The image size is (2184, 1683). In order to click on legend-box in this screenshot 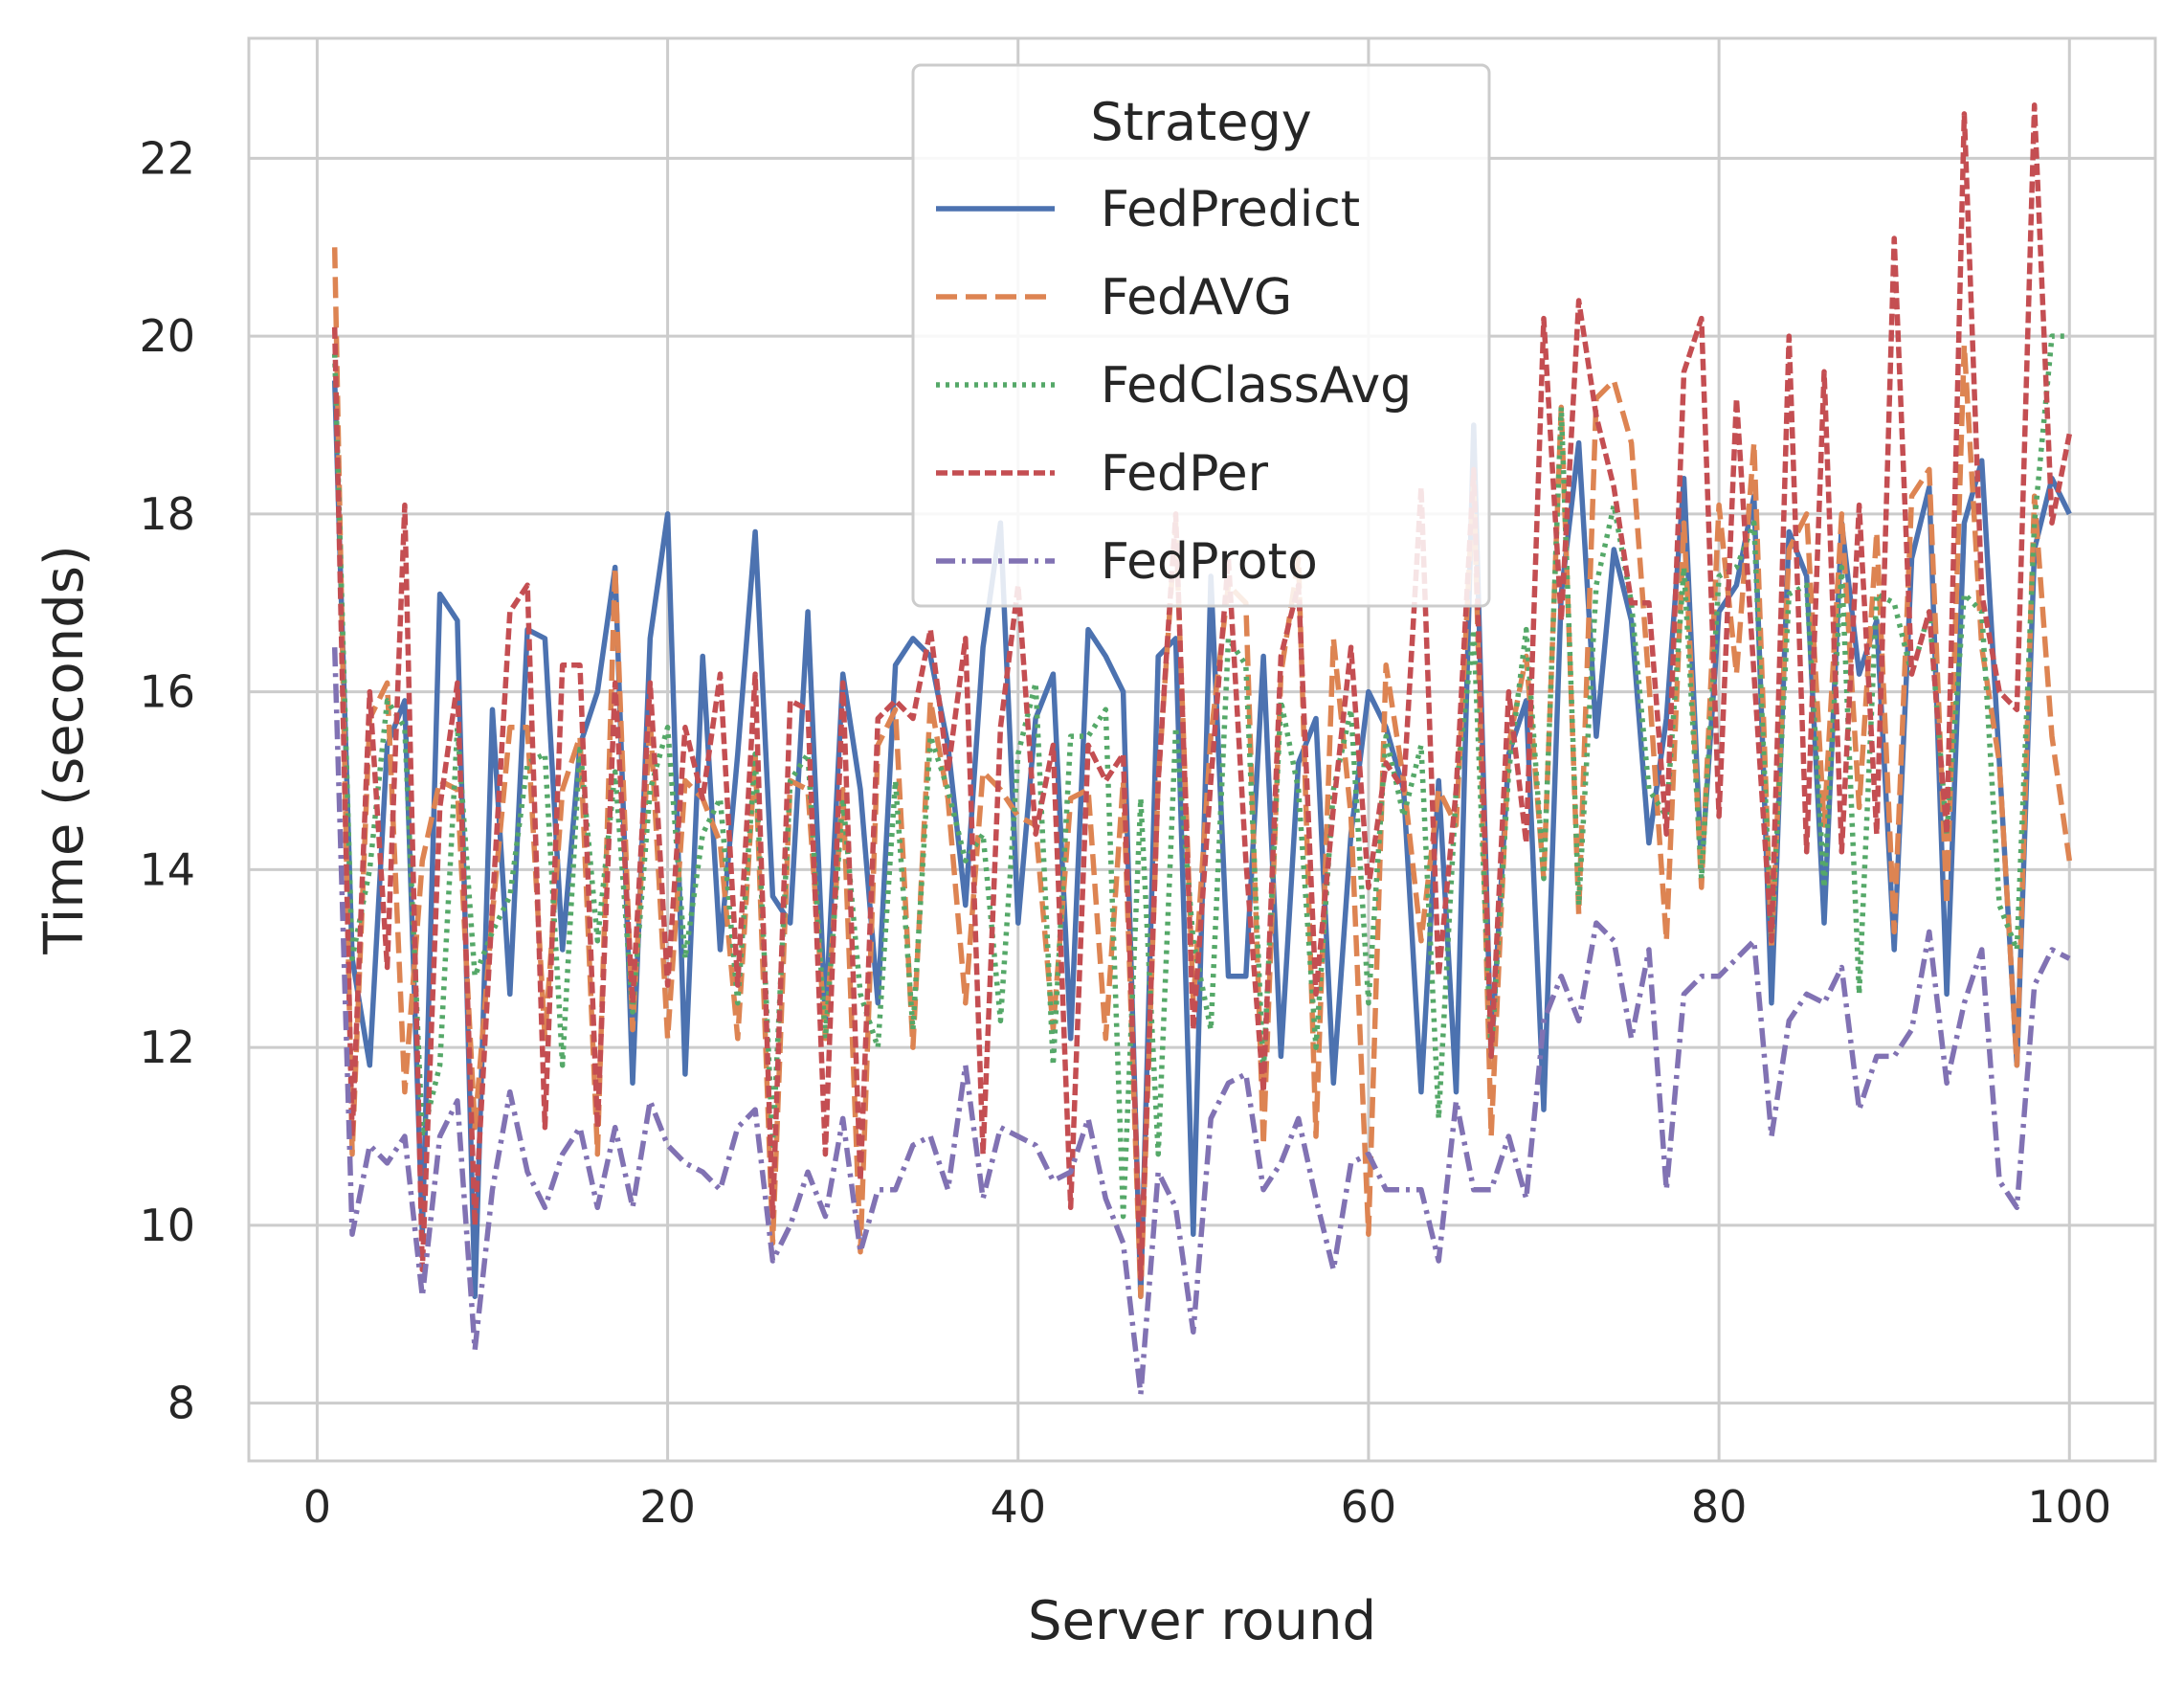, I will do `click(1201, 336)`.